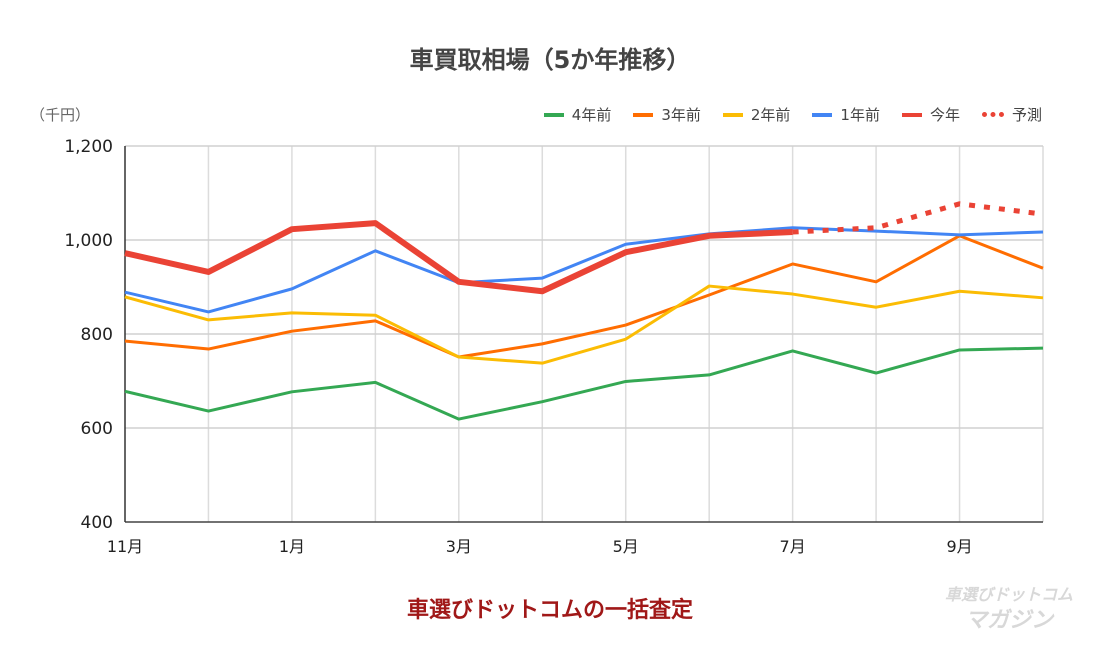 This screenshot has height=649, width=1100. I want to click on y-tick-label: 800, so click(97, 335).